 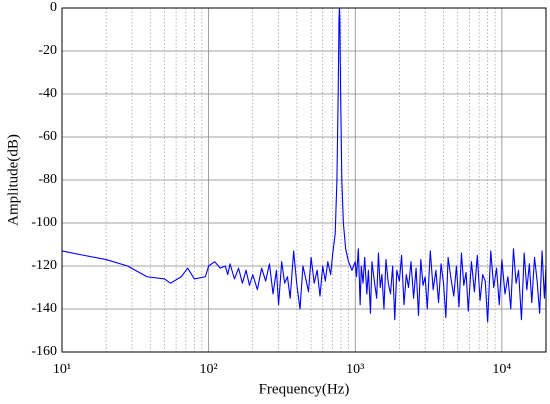 I want to click on y-tick-label: -100, so click(x=44, y=222).